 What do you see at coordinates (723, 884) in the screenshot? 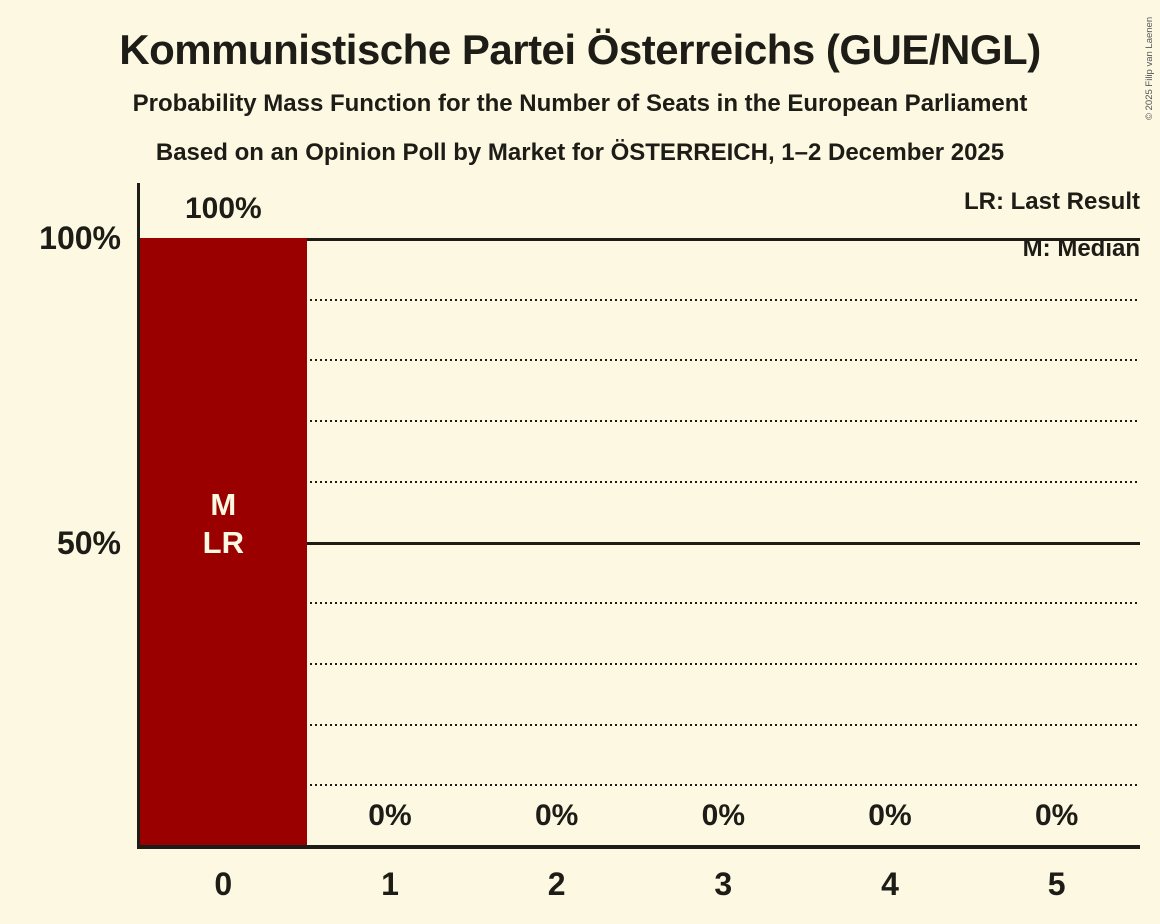
I see `x-category-label-3: 3` at bounding box center [723, 884].